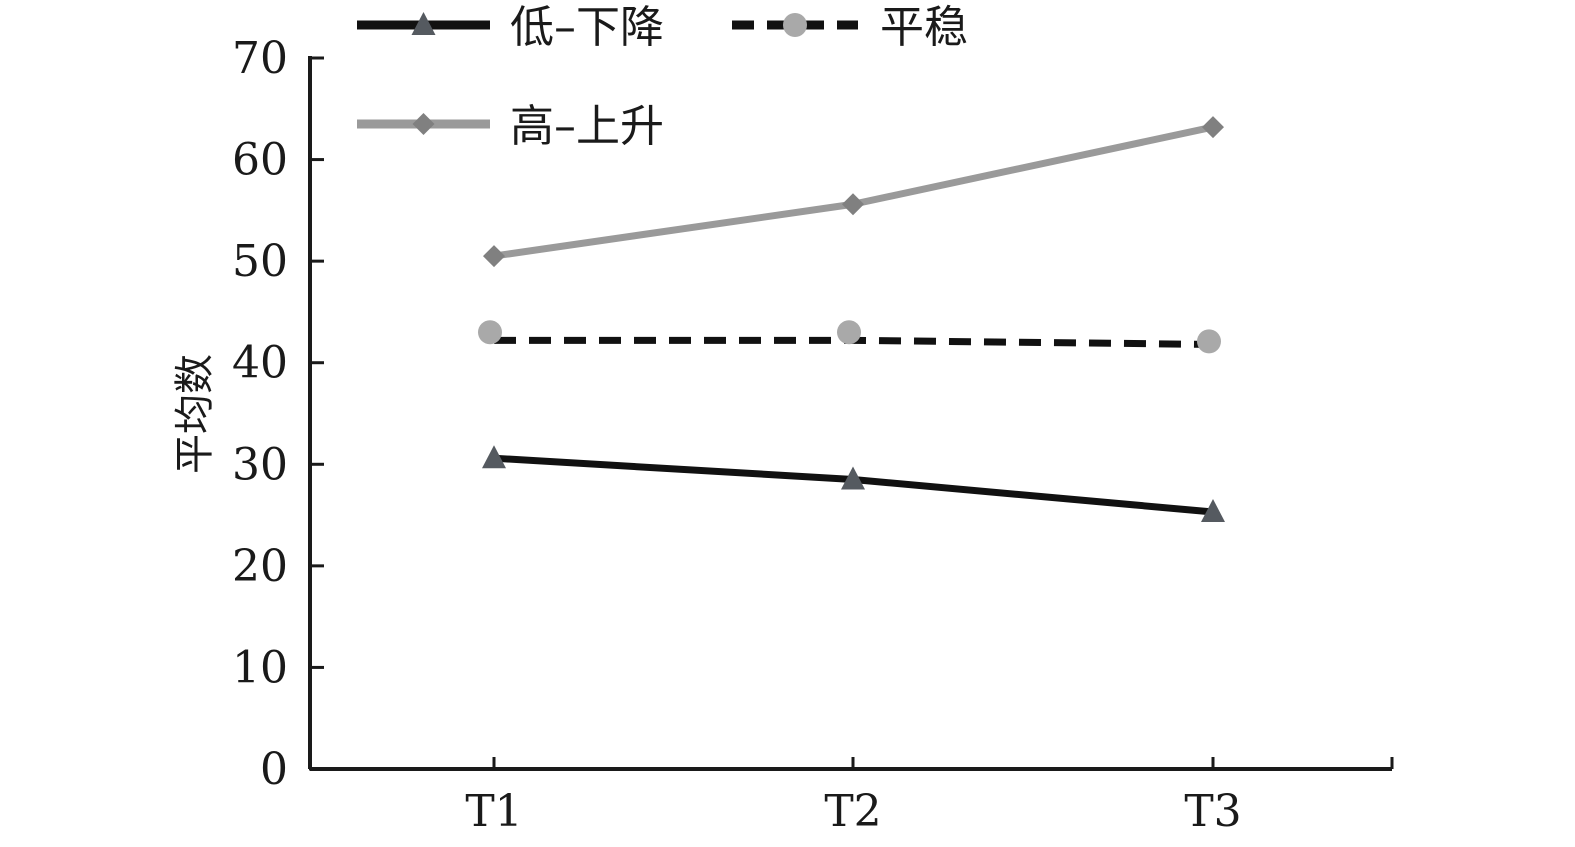 Image resolution: width=1575 pixels, height=847 pixels. What do you see at coordinates (852, 811) in the screenshot?
I see `x-tick-label: T2` at bounding box center [852, 811].